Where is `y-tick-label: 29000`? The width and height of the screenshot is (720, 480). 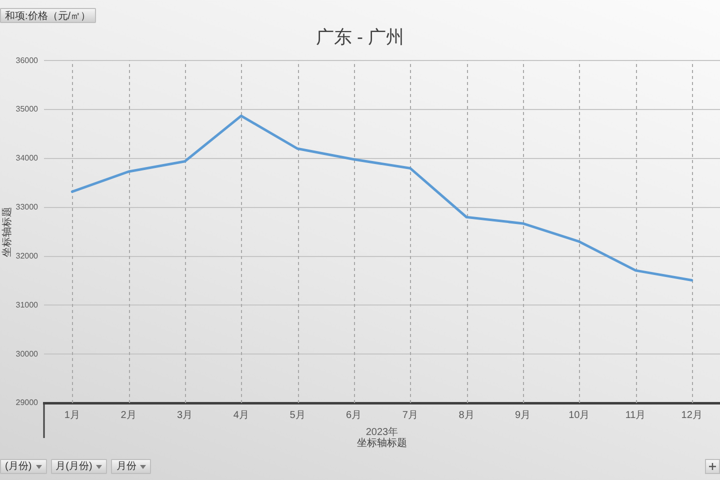
y-tick-label: 29000 is located at coordinates (27, 403).